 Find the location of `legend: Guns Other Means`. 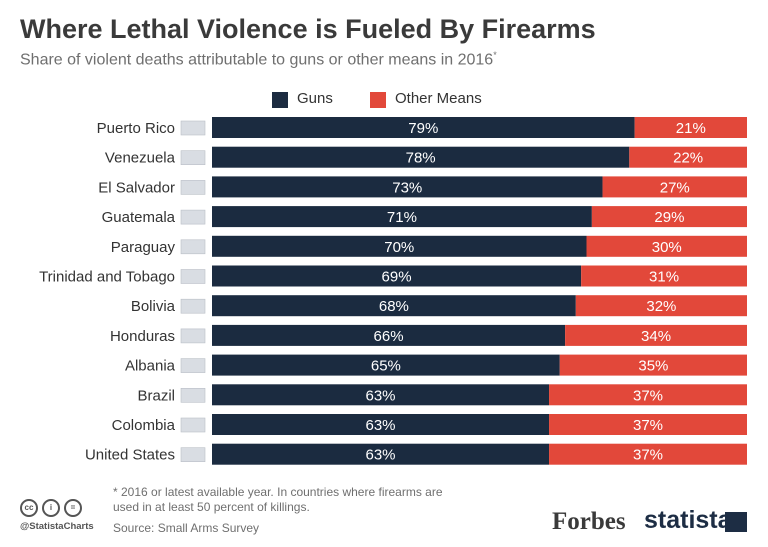

legend: Guns Other Means is located at coordinates (384, 100).